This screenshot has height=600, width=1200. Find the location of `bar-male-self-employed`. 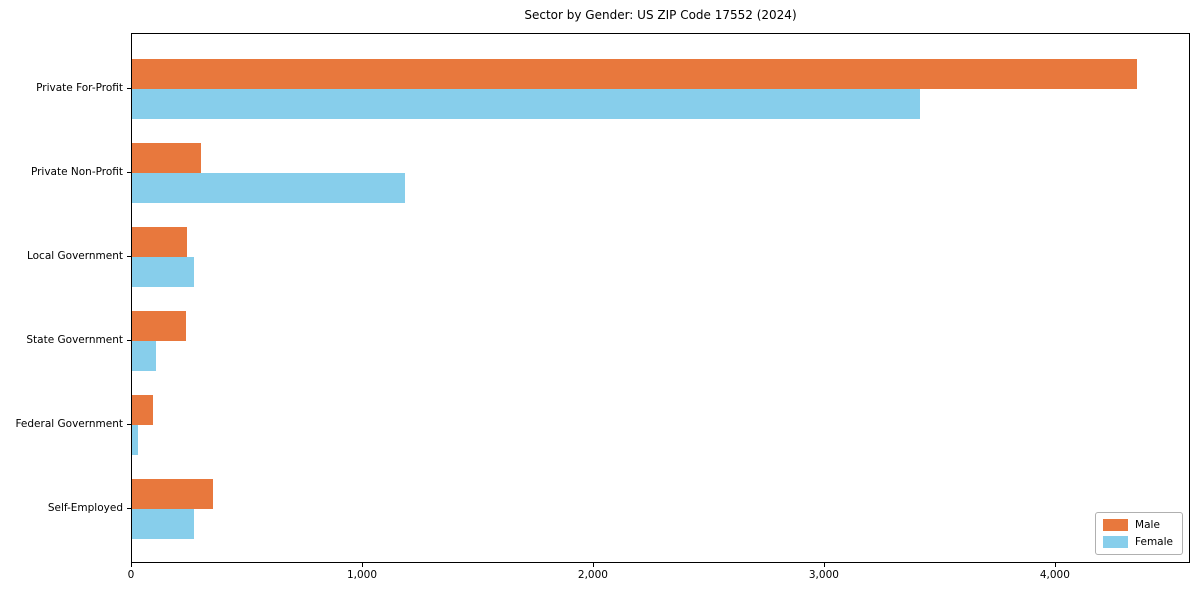

bar-male-self-employed is located at coordinates (172, 494).